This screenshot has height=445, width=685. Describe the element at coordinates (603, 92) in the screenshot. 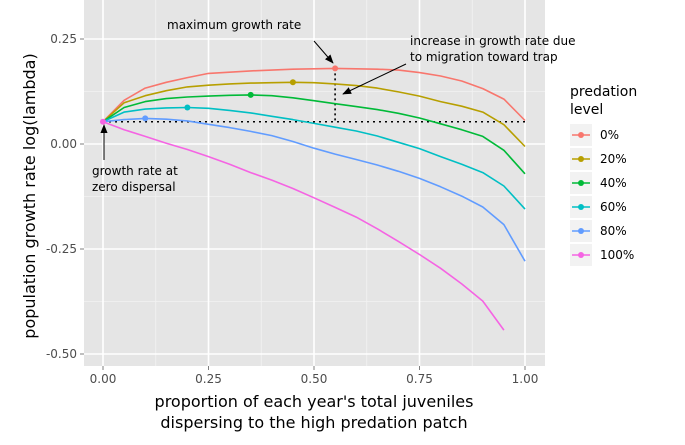

I see `legend-title-line1: predation` at that location.